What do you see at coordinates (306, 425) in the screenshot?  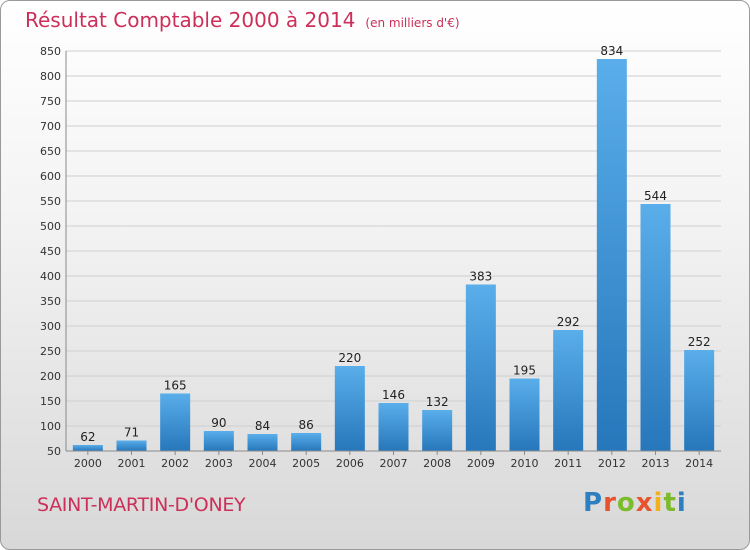 I see `data-label-2005: 86` at bounding box center [306, 425].